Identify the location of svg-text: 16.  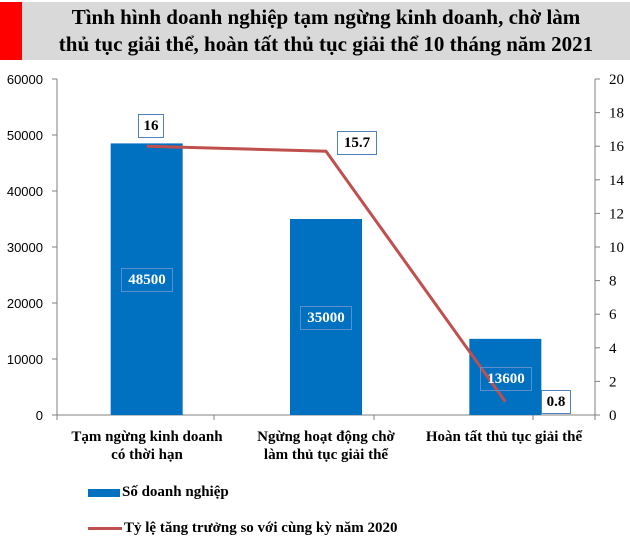
(617, 147).